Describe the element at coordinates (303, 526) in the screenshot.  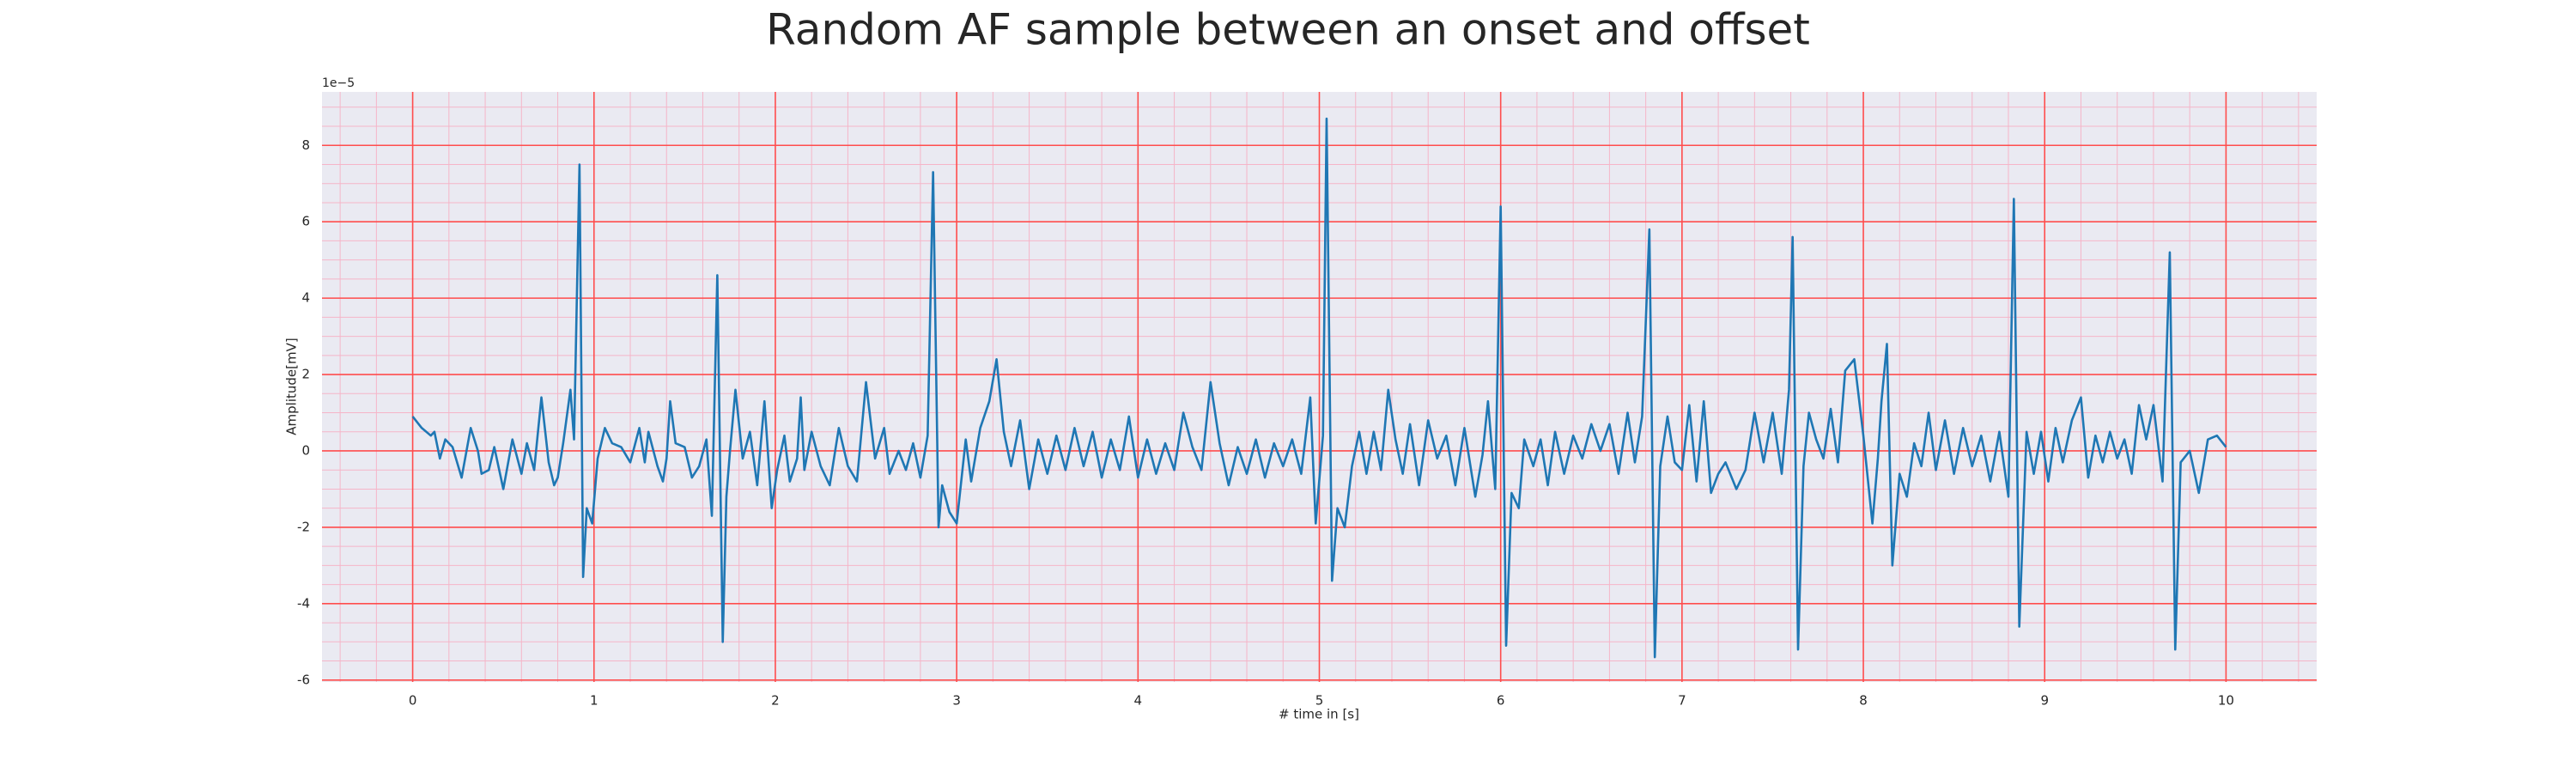
I see `y-tick-label: -2` at that location.